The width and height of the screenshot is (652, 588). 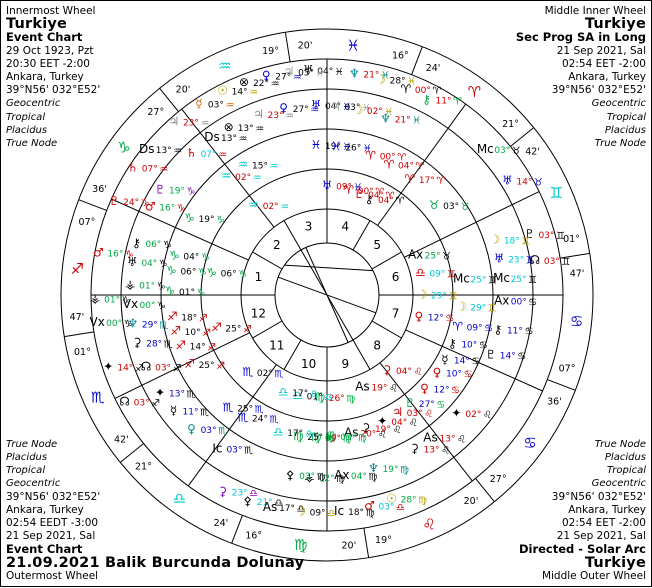 I want to click on zodiac-glyph-scorpio: ♏, so click(x=98, y=397).